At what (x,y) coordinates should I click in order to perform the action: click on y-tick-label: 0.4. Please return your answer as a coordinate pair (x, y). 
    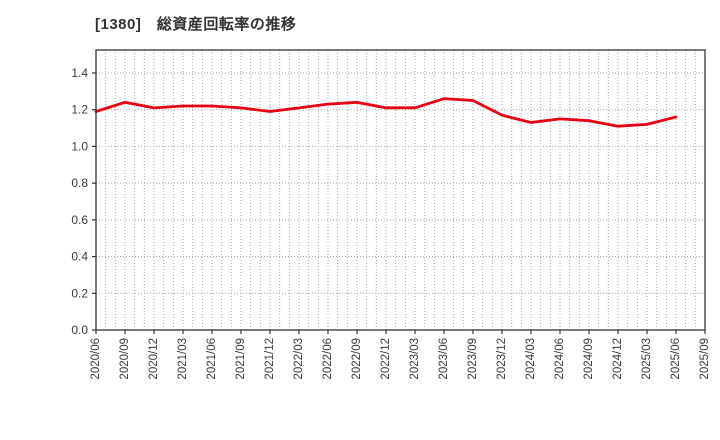
    Looking at the image, I should click on (79, 257).